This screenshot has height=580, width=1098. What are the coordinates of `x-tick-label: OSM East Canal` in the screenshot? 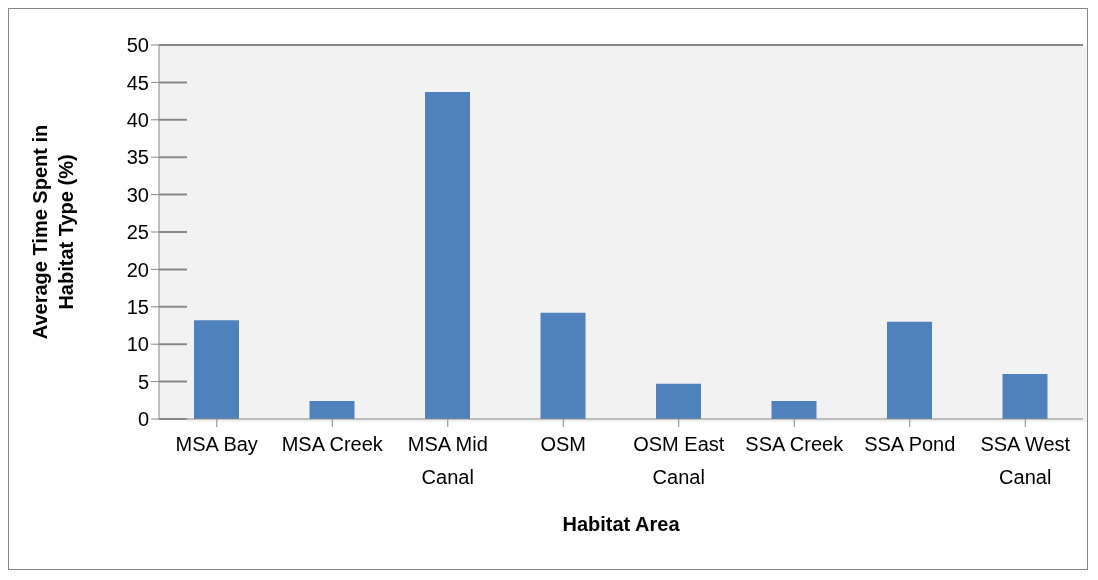 It's located at (679, 460).